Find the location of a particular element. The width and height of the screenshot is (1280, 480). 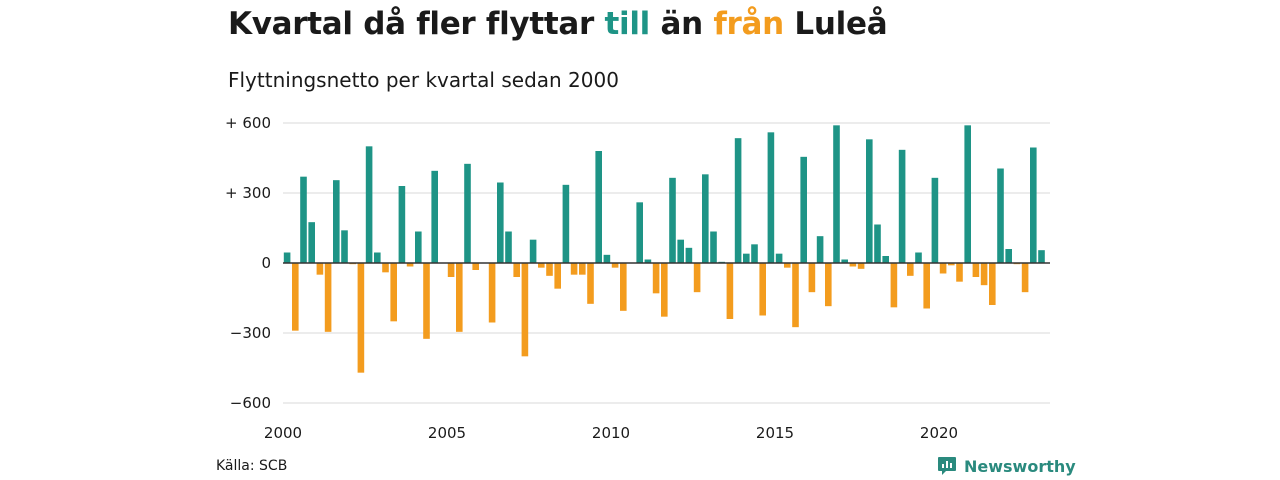

y-tick-label: −300 is located at coordinates (250, 333).